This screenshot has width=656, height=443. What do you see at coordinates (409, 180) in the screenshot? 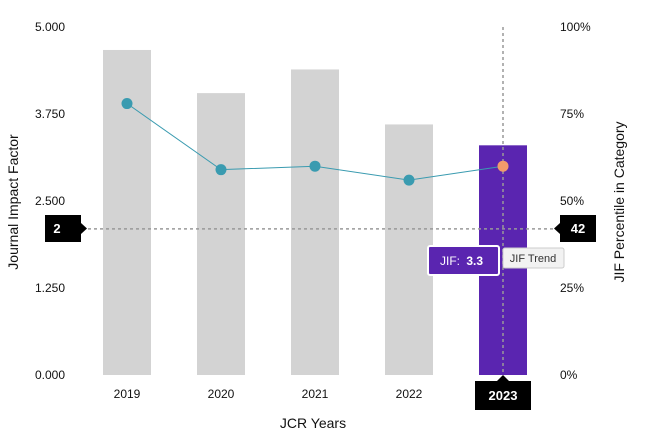
I see `trend-point-2022` at bounding box center [409, 180].